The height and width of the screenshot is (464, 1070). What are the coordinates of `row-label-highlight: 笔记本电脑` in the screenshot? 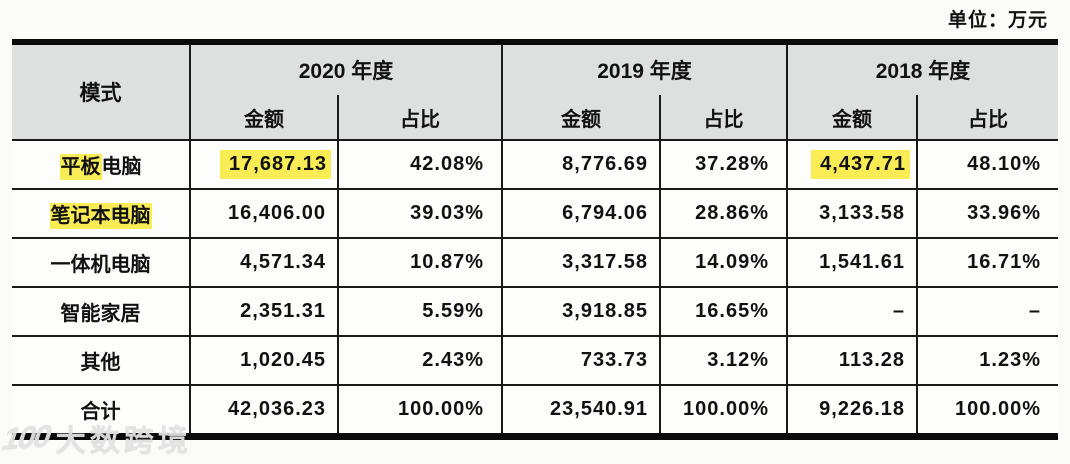 It's located at (100, 216).